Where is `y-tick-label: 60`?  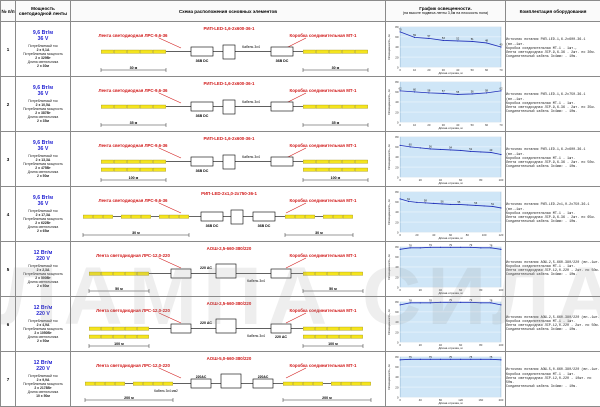 y-tick-label: 60 is located at coordinates (397, 257).